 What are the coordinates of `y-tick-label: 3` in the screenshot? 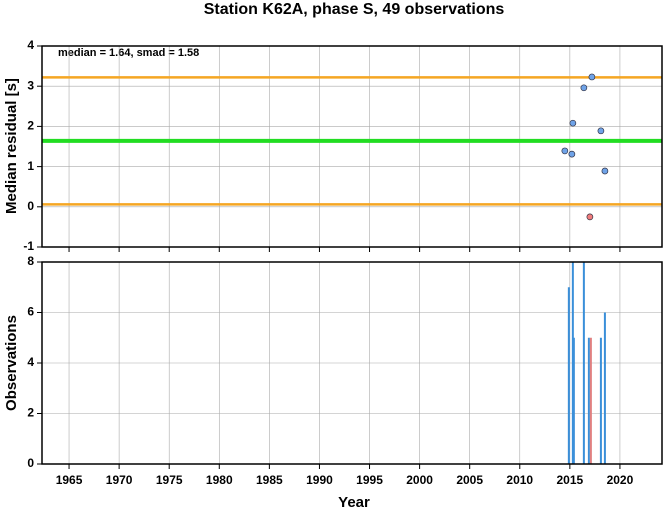 It's located at (30, 85).